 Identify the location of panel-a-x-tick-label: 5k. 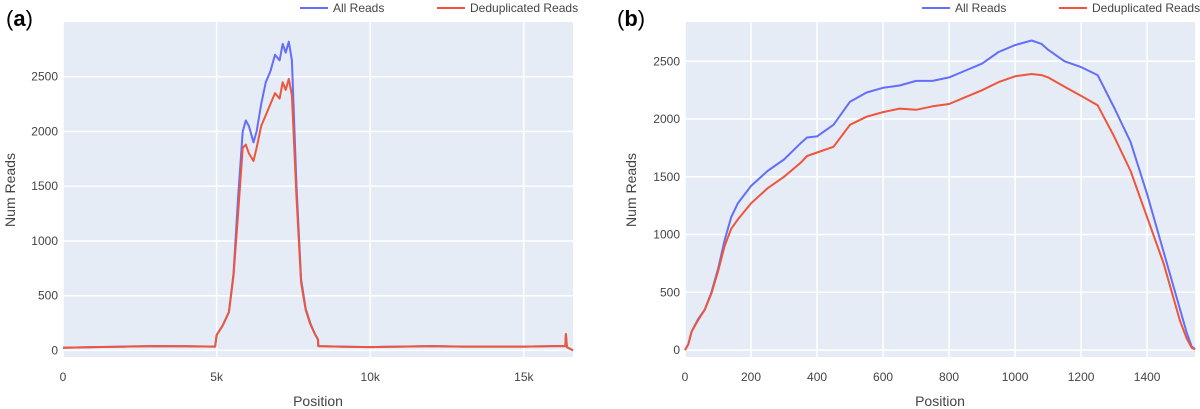
(217, 377).